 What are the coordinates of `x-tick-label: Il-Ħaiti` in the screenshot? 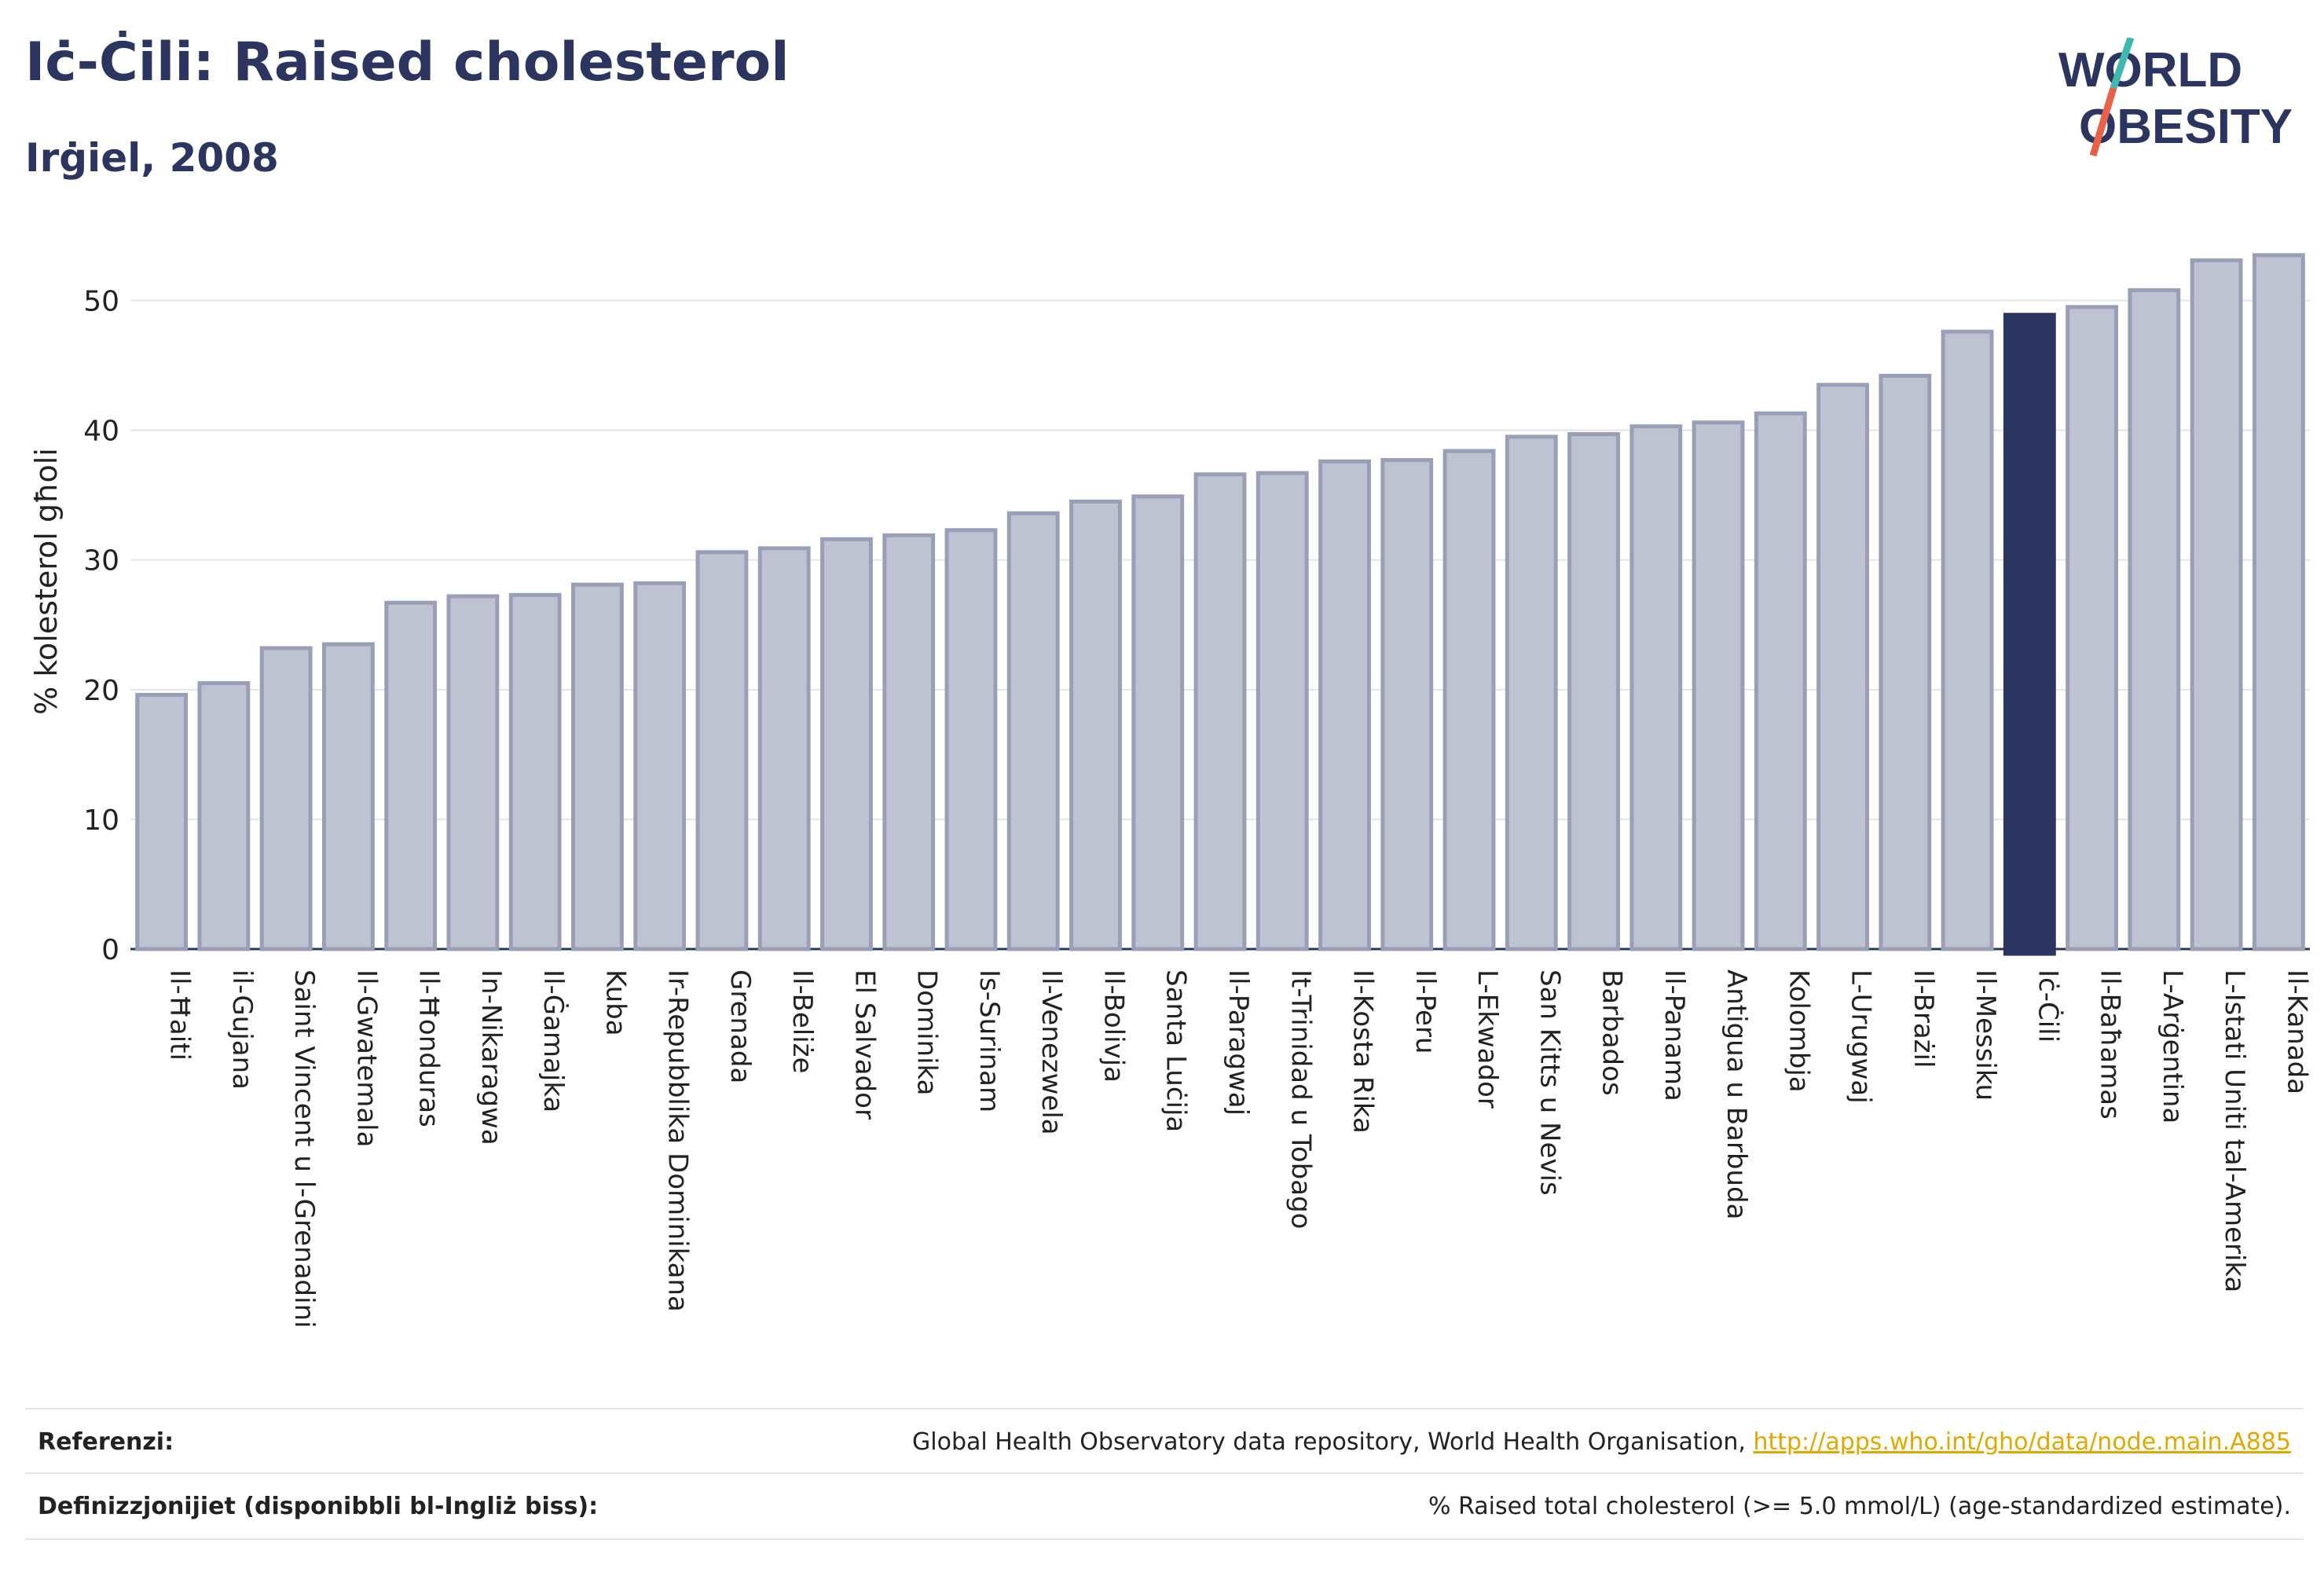 It's located at (180, 1015).